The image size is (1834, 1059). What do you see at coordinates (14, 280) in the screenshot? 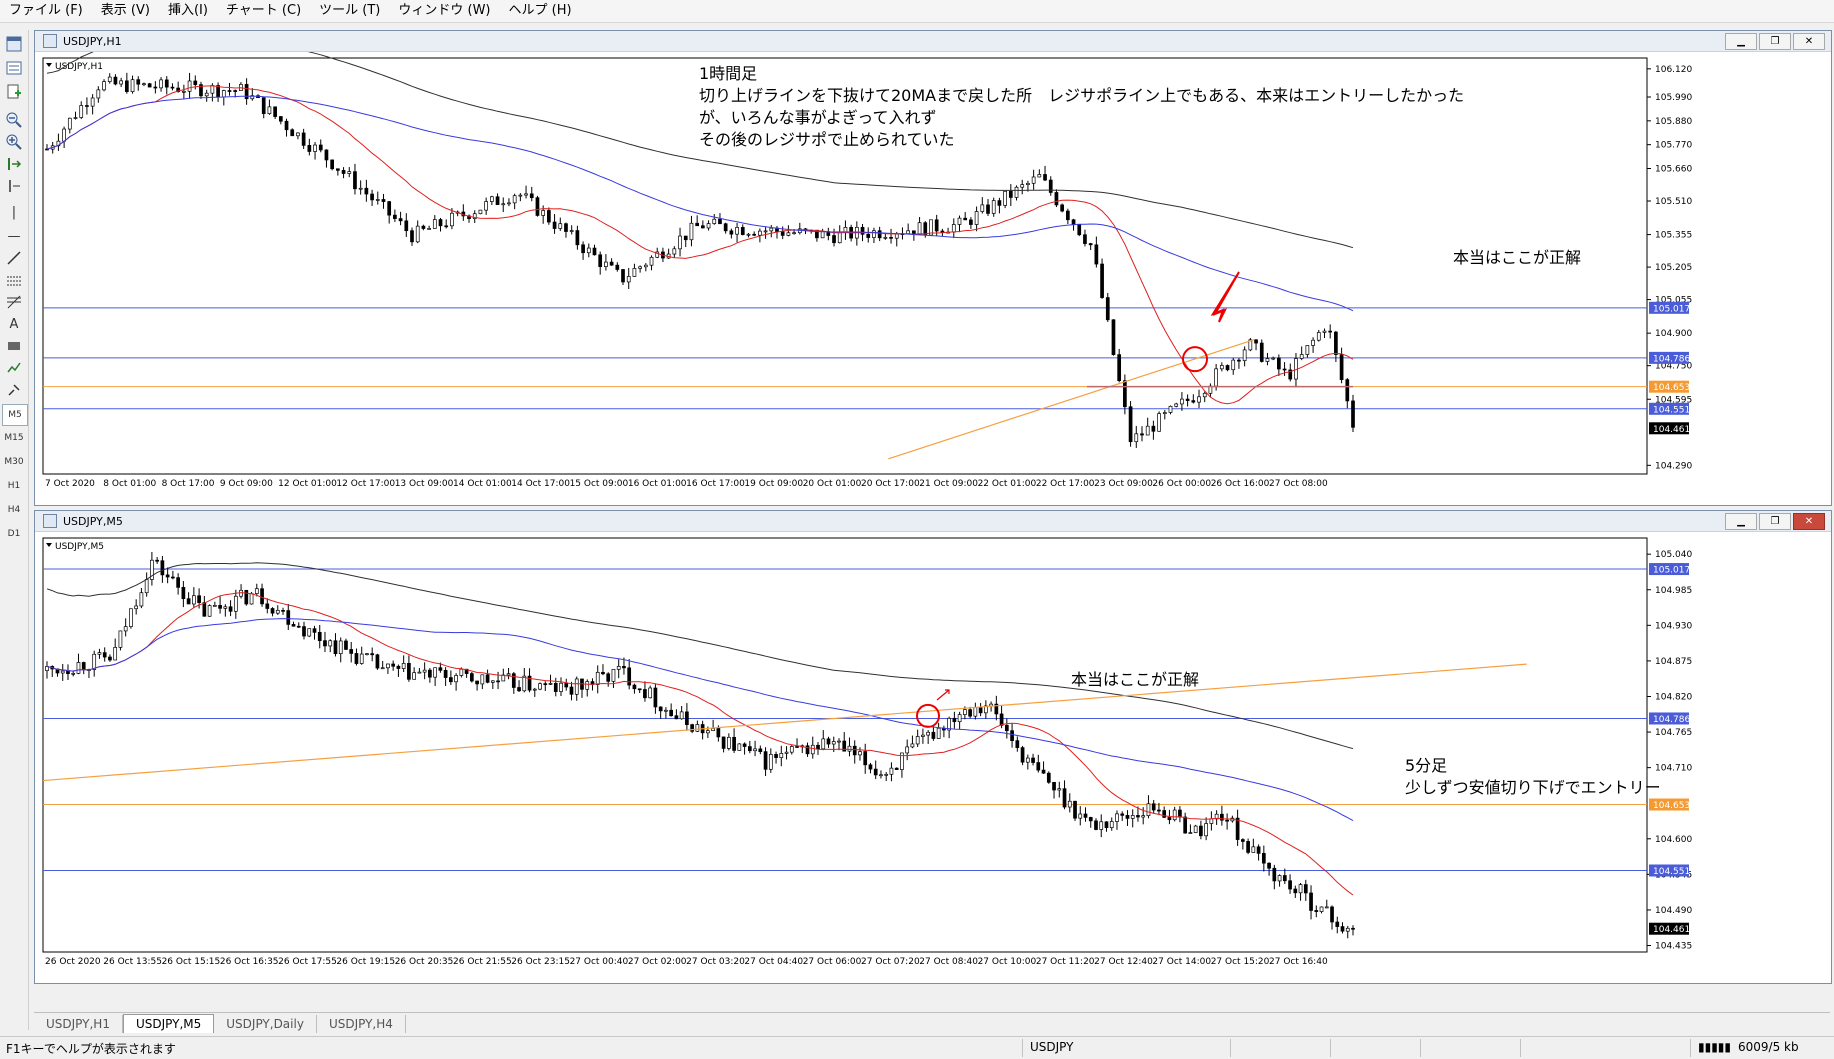
I see `channel-icon` at bounding box center [14, 280].